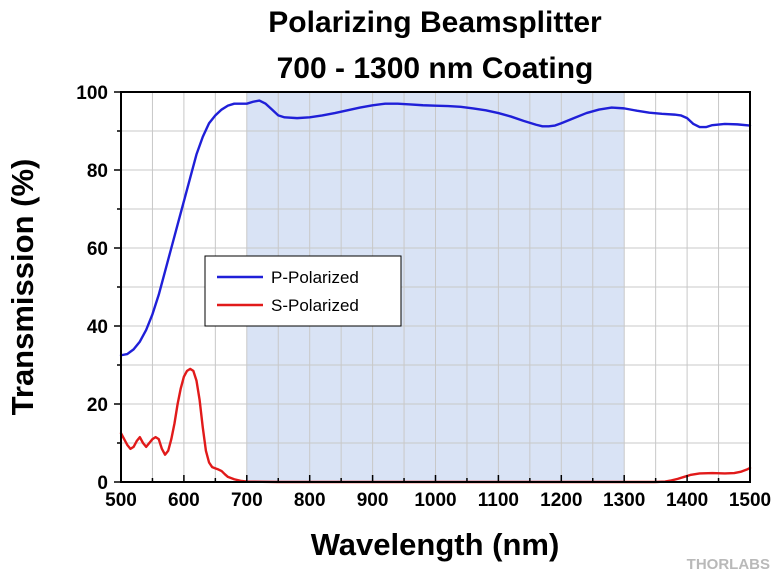 The height and width of the screenshot is (574, 780). I want to click on legend-label: P-Polarized, so click(315, 277).